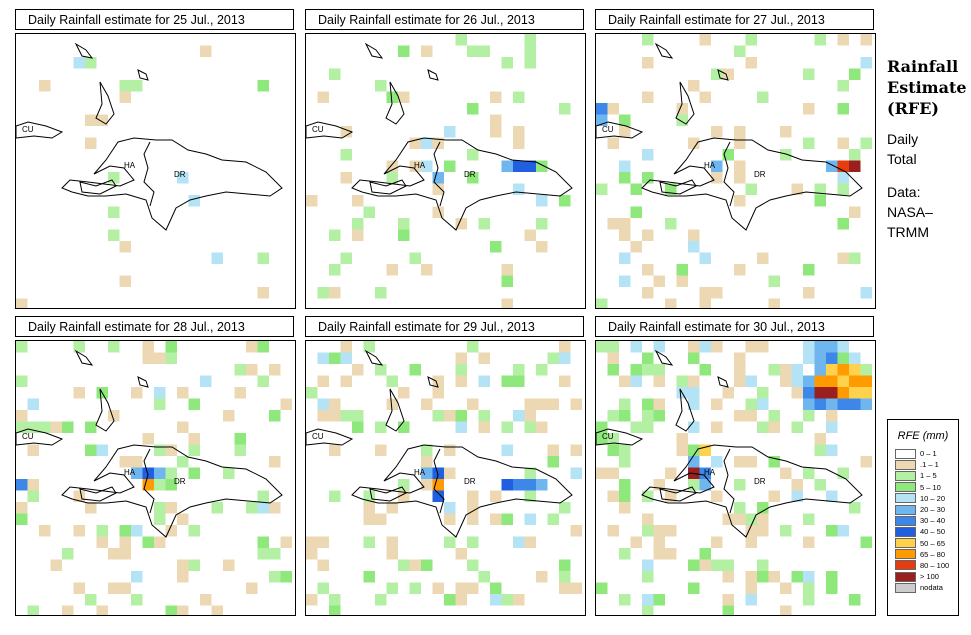 This screenshot has width=971, height=635. I want to click on legend-label: 80 – 100, so click(935, 565).